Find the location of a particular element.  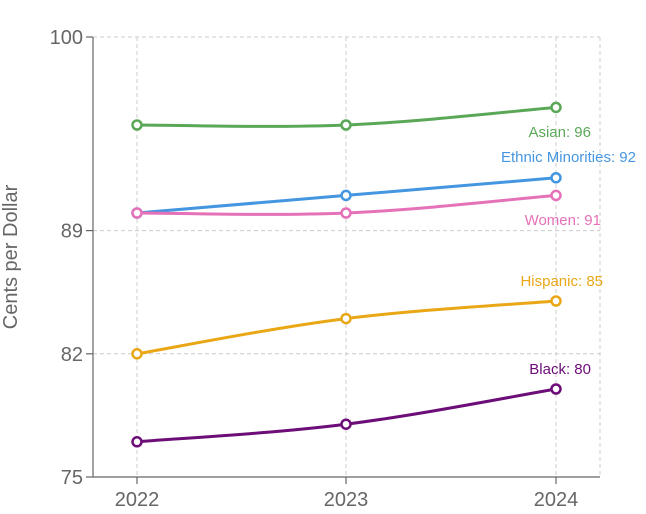

x-tick-label-2024: 2024 is located at coordinates (556, 500).